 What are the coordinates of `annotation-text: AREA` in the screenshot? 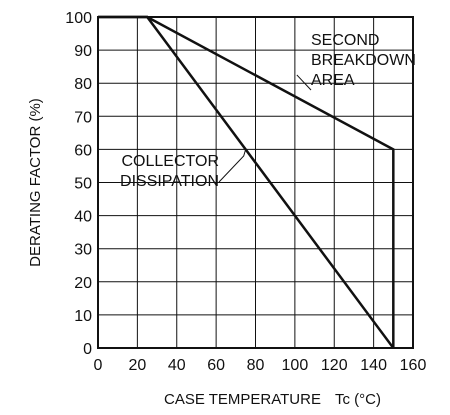 It's located at (333, 80).